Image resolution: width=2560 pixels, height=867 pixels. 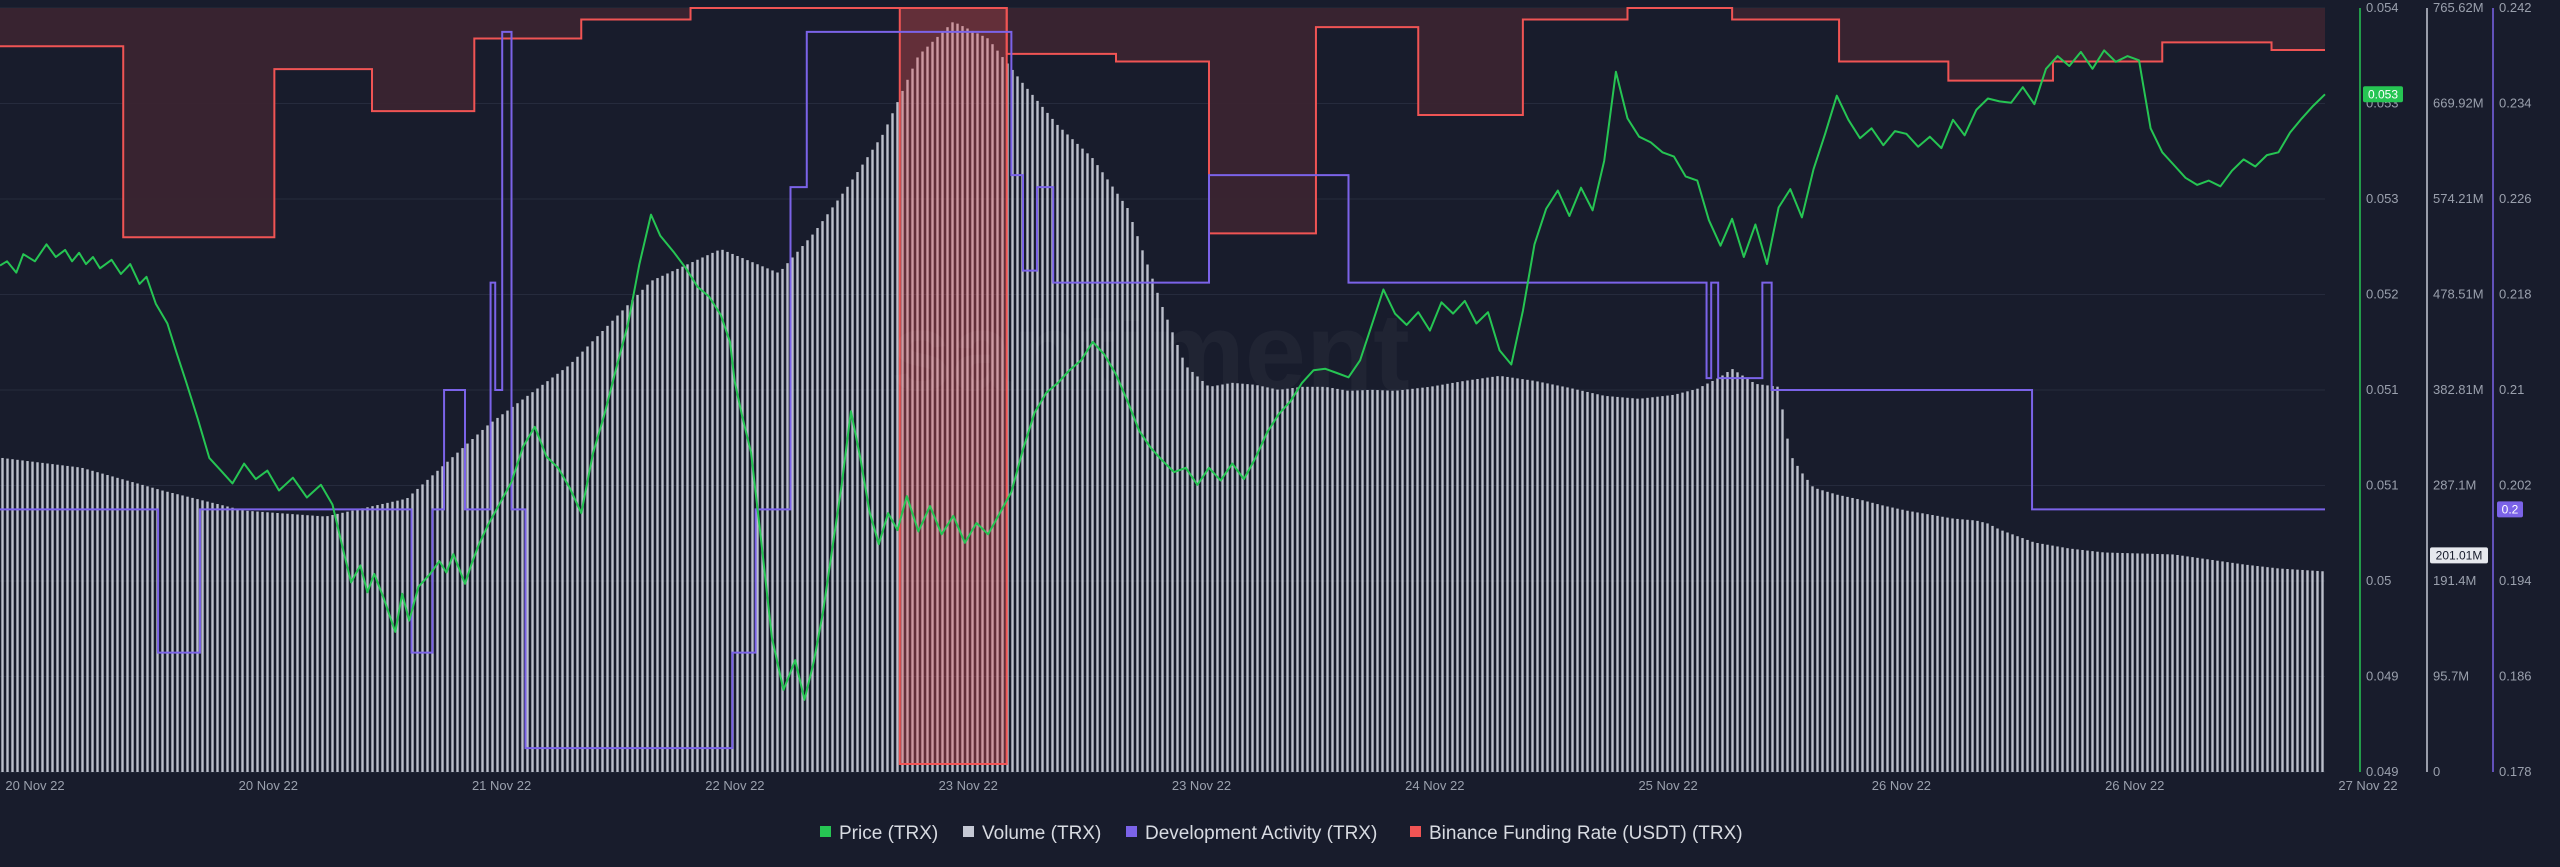 I want to click on dev_activity-tick-label: 0.178, so click(x=2515, y=771).